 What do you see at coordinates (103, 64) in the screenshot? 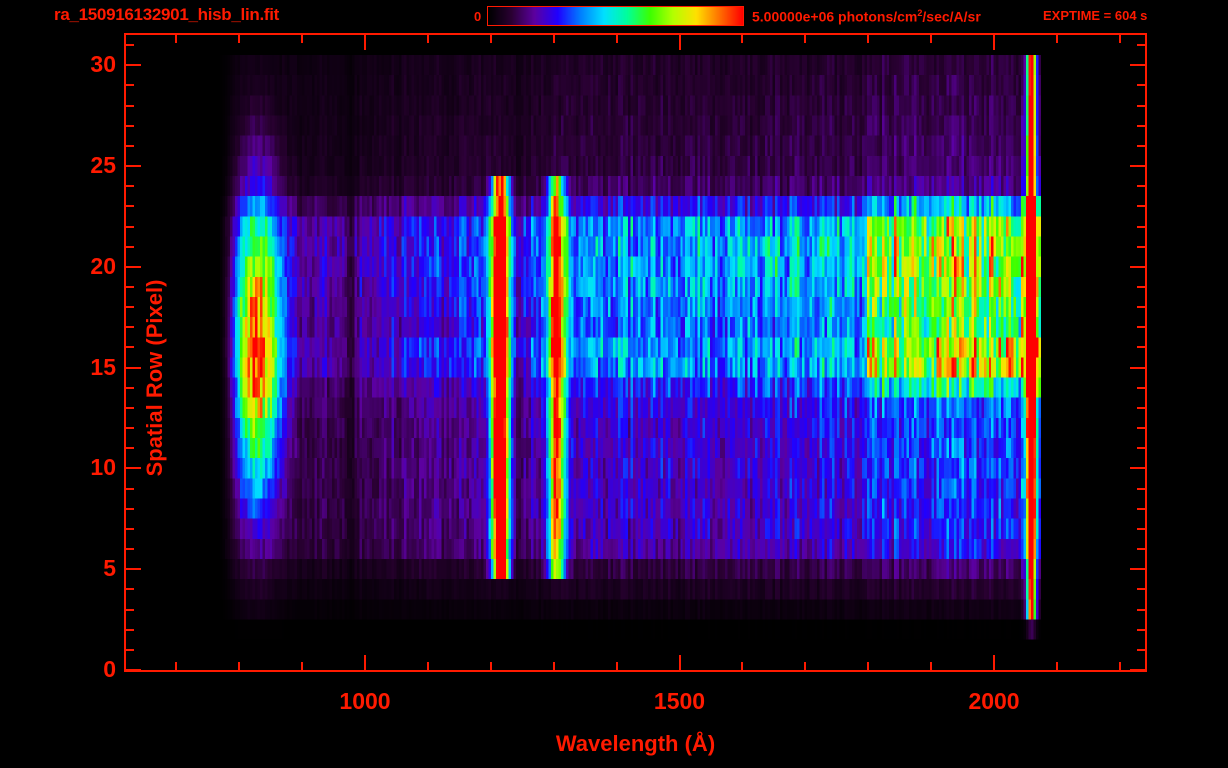
I see `y-tick-label-30: 30` at bounding box center [103, 64].